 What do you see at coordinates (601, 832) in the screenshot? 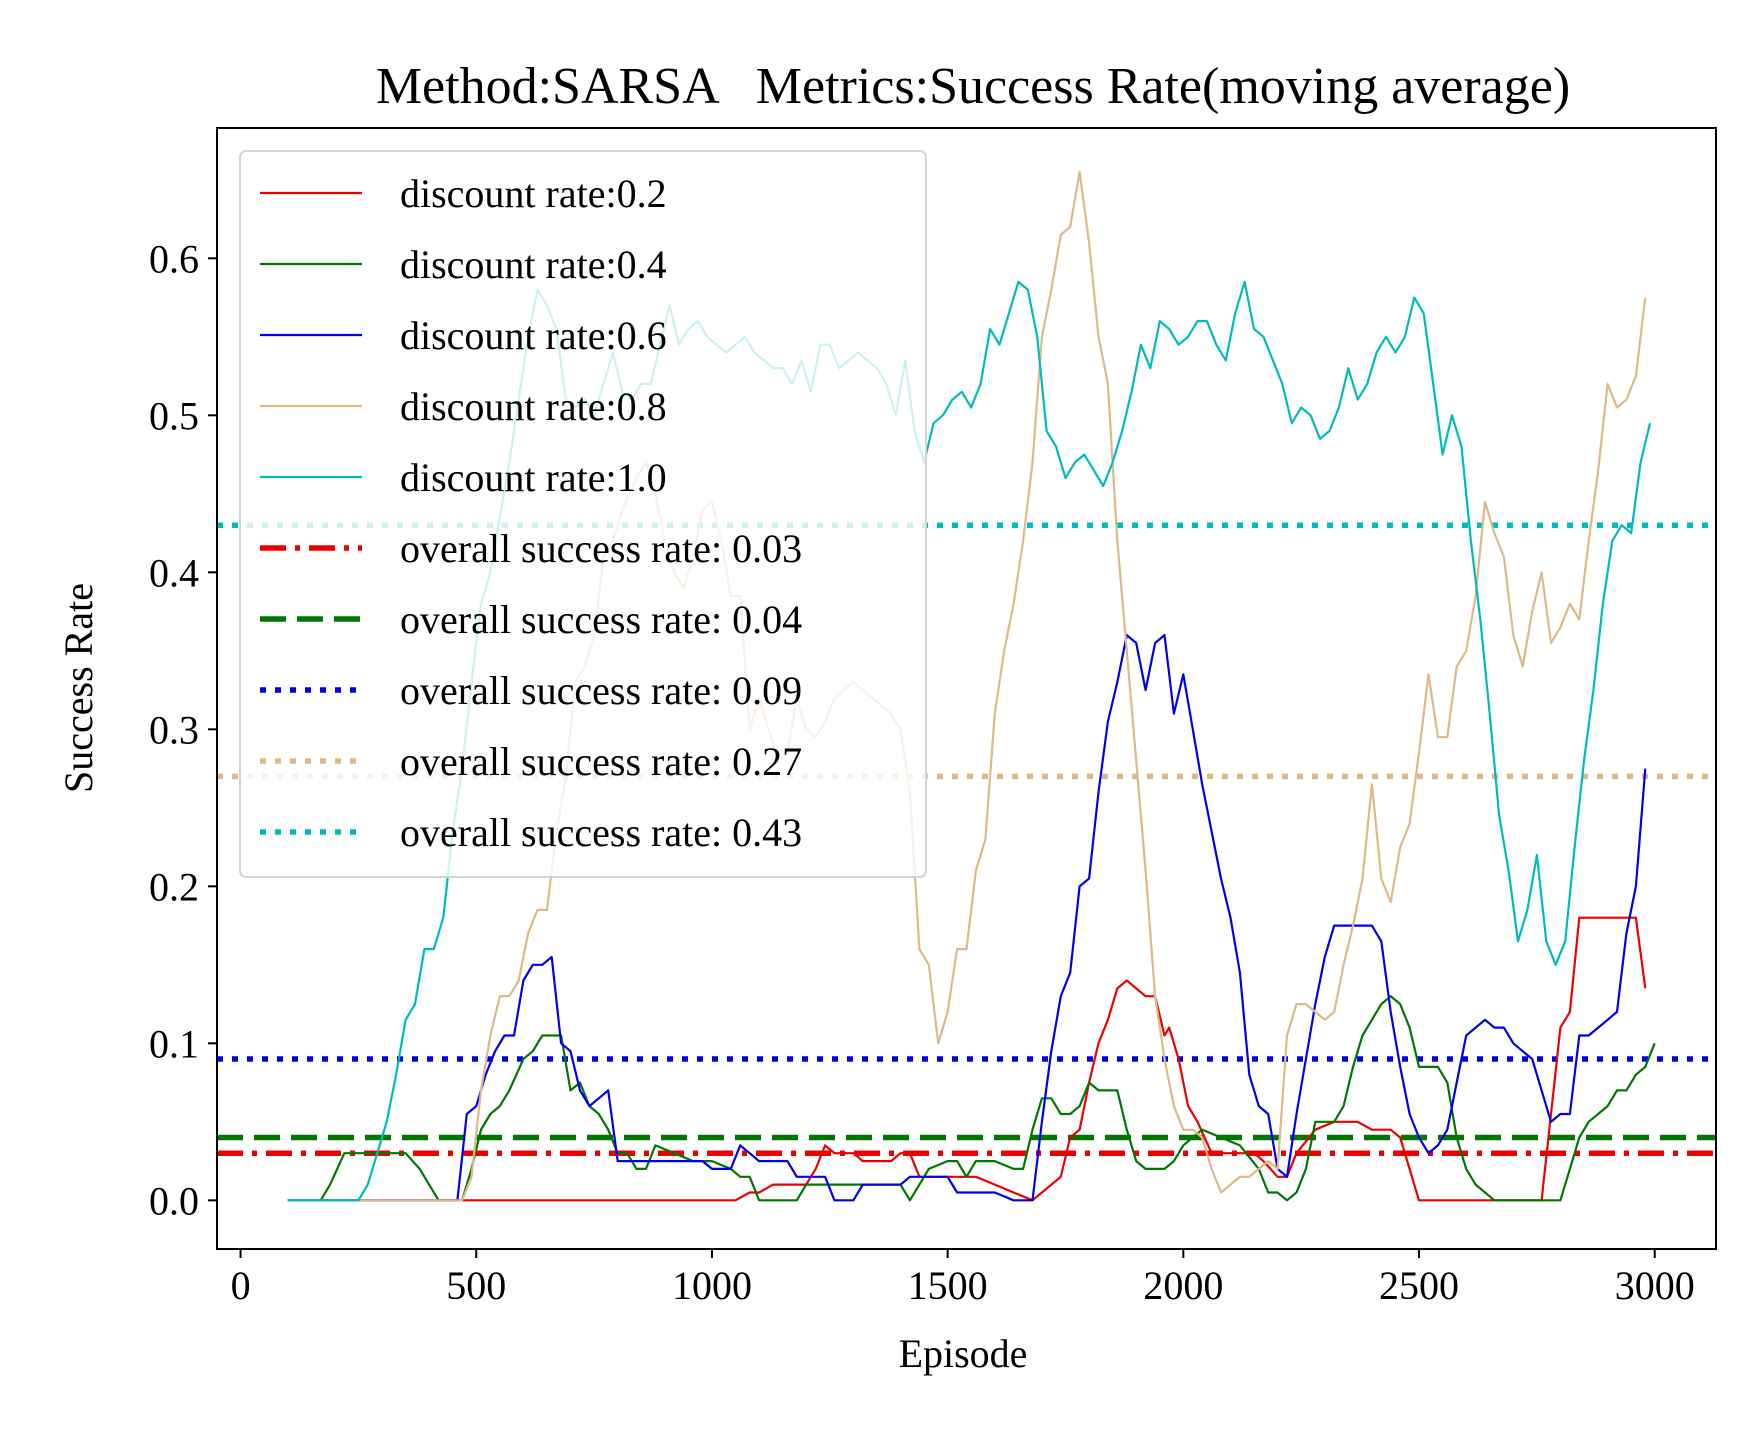
I see `legend-label-overall-success-rate-0-43: overall success rate: 0.43` at bounding box center [601, 832].